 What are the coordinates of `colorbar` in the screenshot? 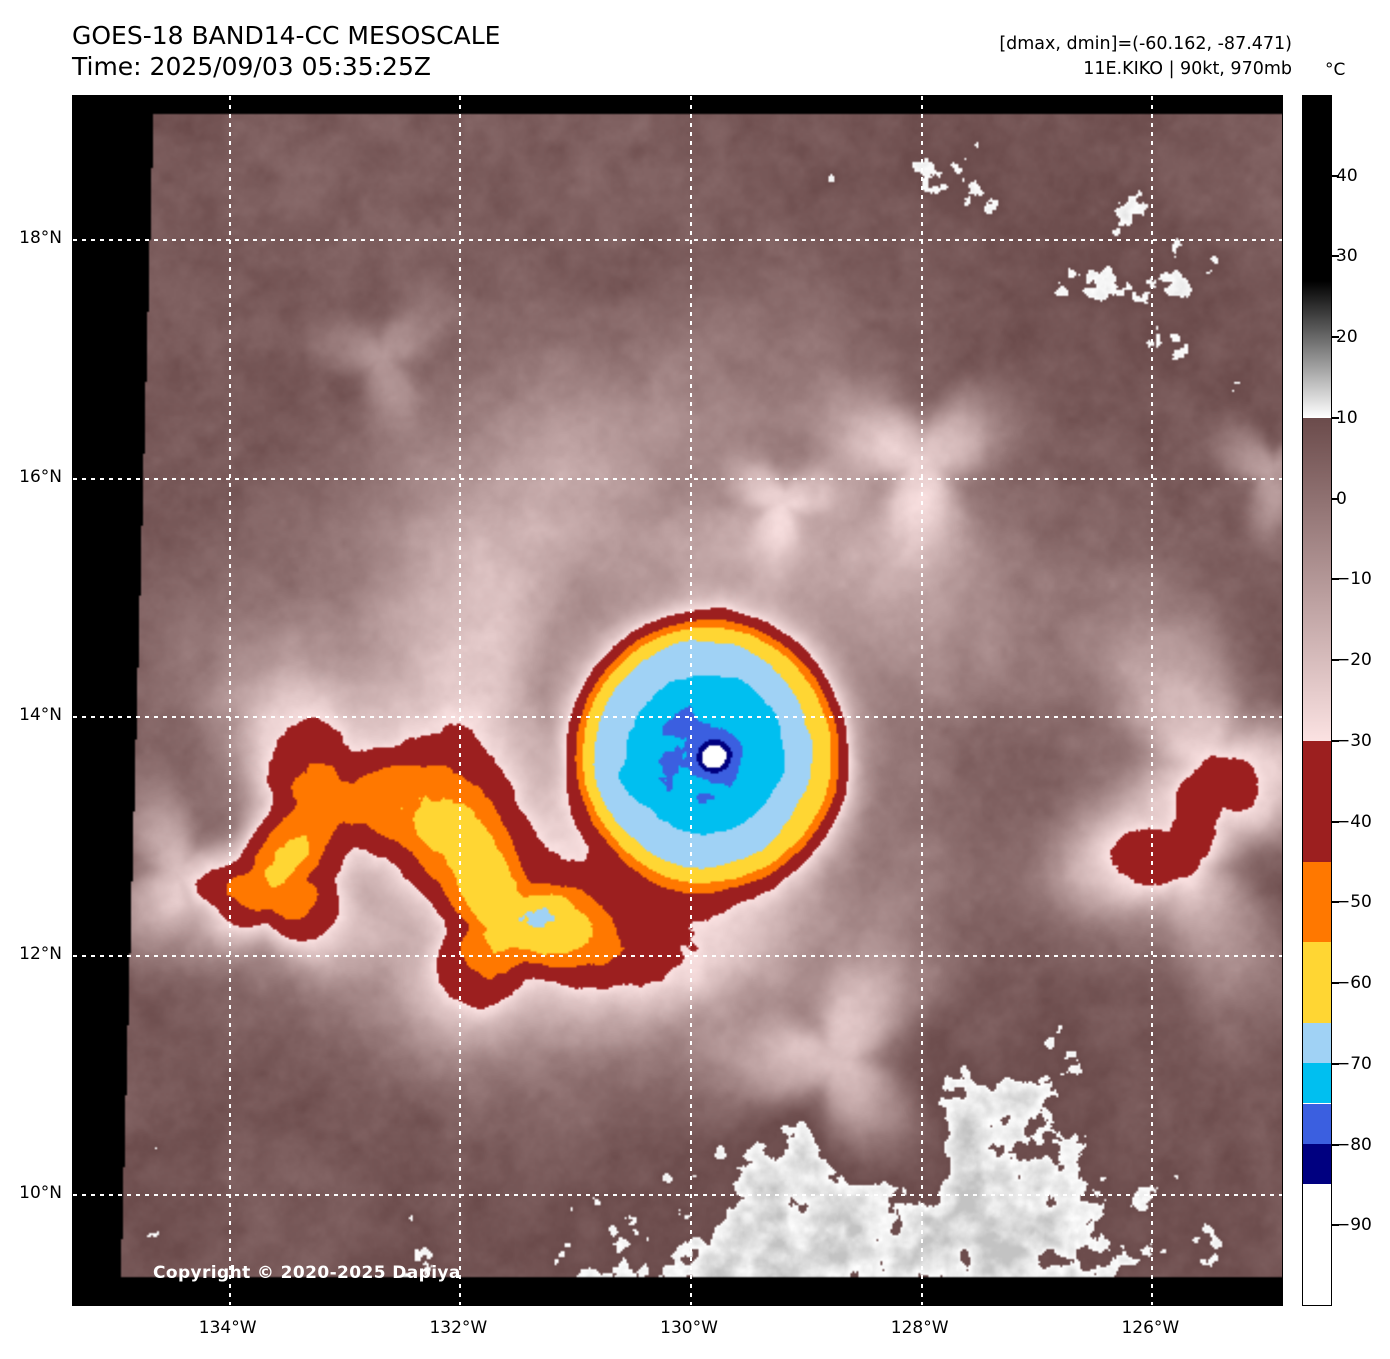 It's located at (1317, 700).